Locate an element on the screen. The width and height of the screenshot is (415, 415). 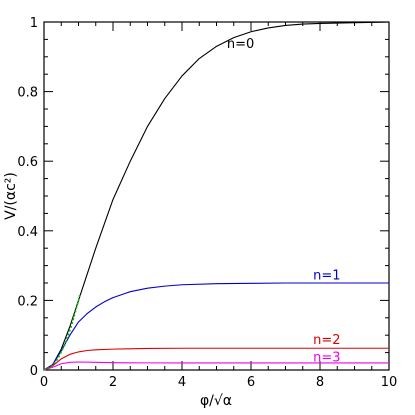
x-tick-label: 6 is located at coordinates (251, 382).